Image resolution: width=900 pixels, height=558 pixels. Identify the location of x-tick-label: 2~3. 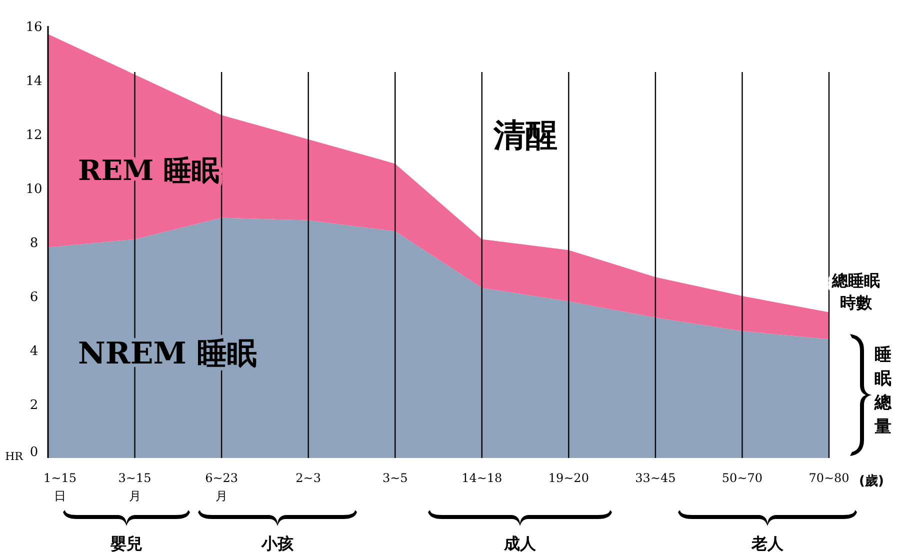
(308, 478).